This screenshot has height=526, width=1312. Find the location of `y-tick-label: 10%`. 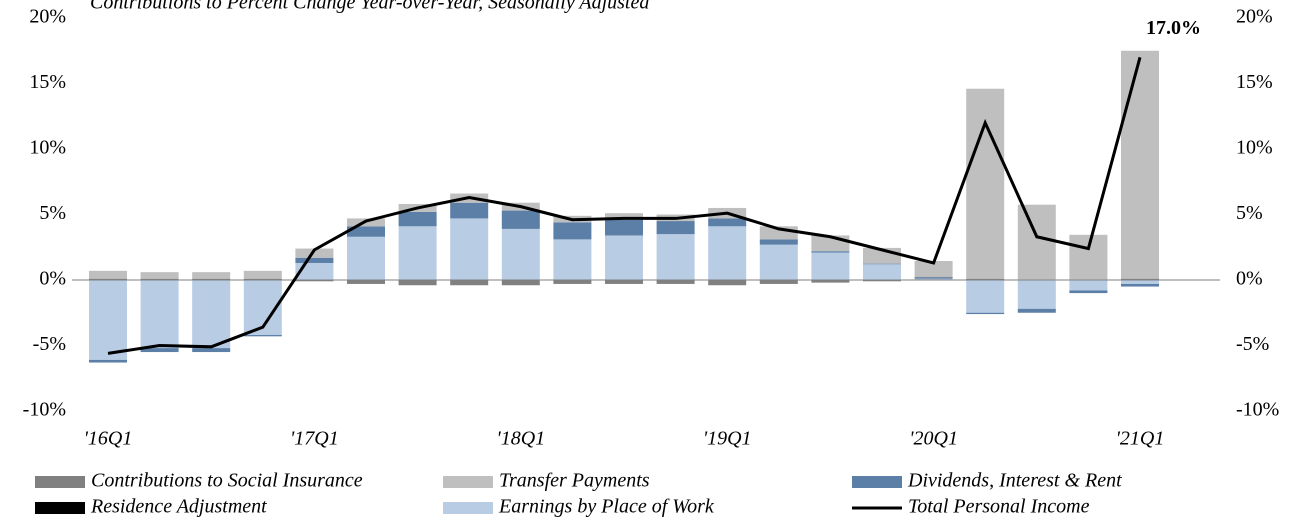

y-tick-label: 10% is located at coordinates (47, 148).